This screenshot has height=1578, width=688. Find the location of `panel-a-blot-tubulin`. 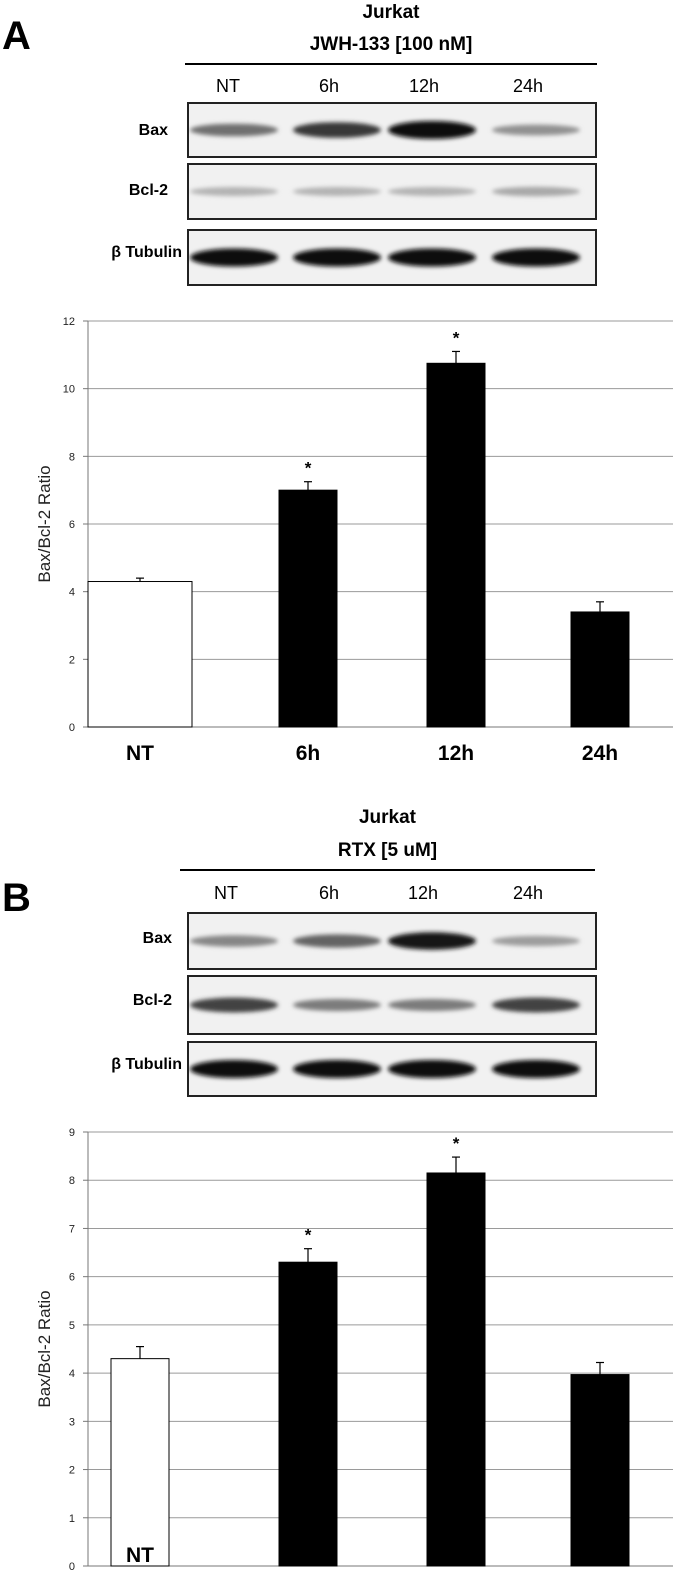

panel-a-blot-tubulin is located at coordinates (392, 257).